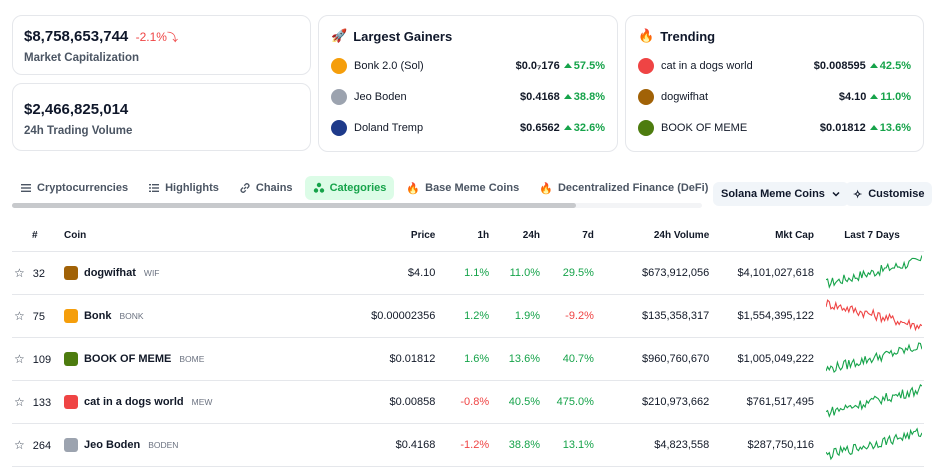  What do you see at coordinates (389, 65) in the screenshot?
I see `coin-name: Bonk 2.0 (Sol)` at bounding box center [389, 65].